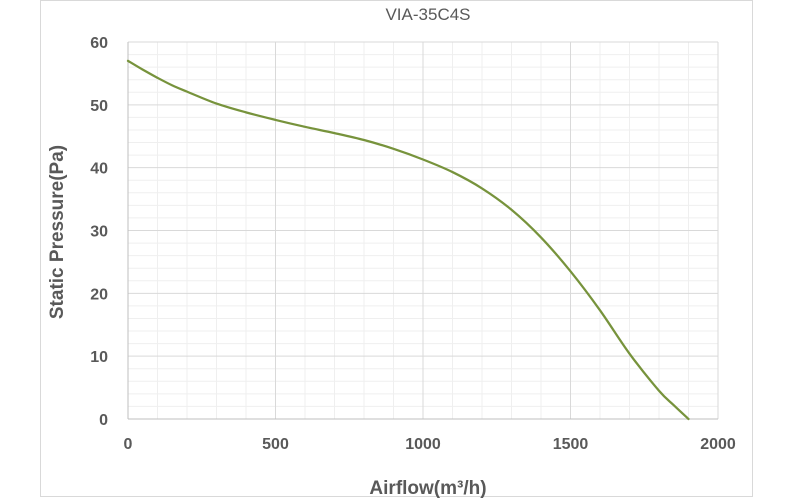  Describe the element at coordinates (423, 444) in the screenshot. I see `x-tick-label: 1000` at that location.